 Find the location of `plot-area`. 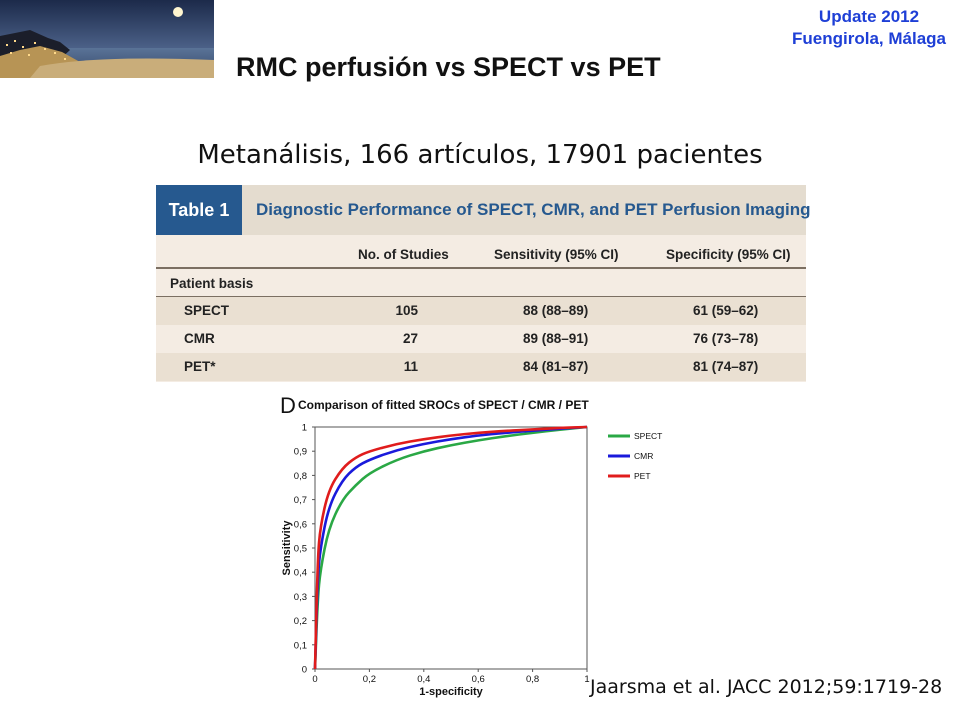

plot-area is located at coordinates (451, 548).